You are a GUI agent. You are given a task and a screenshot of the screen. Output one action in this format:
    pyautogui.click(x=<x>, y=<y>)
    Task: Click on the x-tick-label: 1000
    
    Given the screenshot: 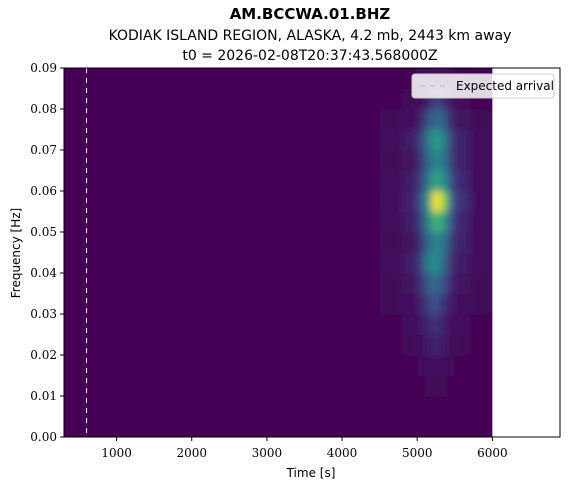 What is the action you would take?
    pyautogui.click(x=116, y=453)
    